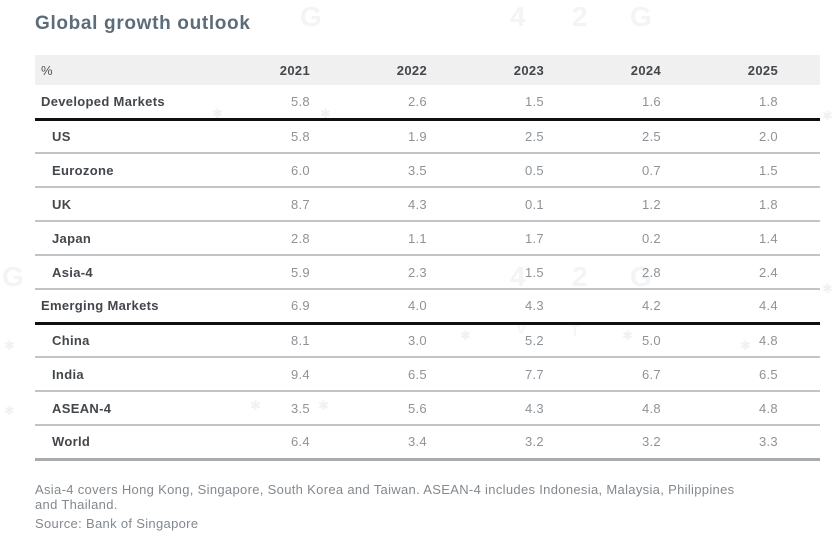 This screenshot has width=838, height=555. Describe the element at coordinates (410, 272) in the screenshot. I see `value-cell: 2.3` at that location.